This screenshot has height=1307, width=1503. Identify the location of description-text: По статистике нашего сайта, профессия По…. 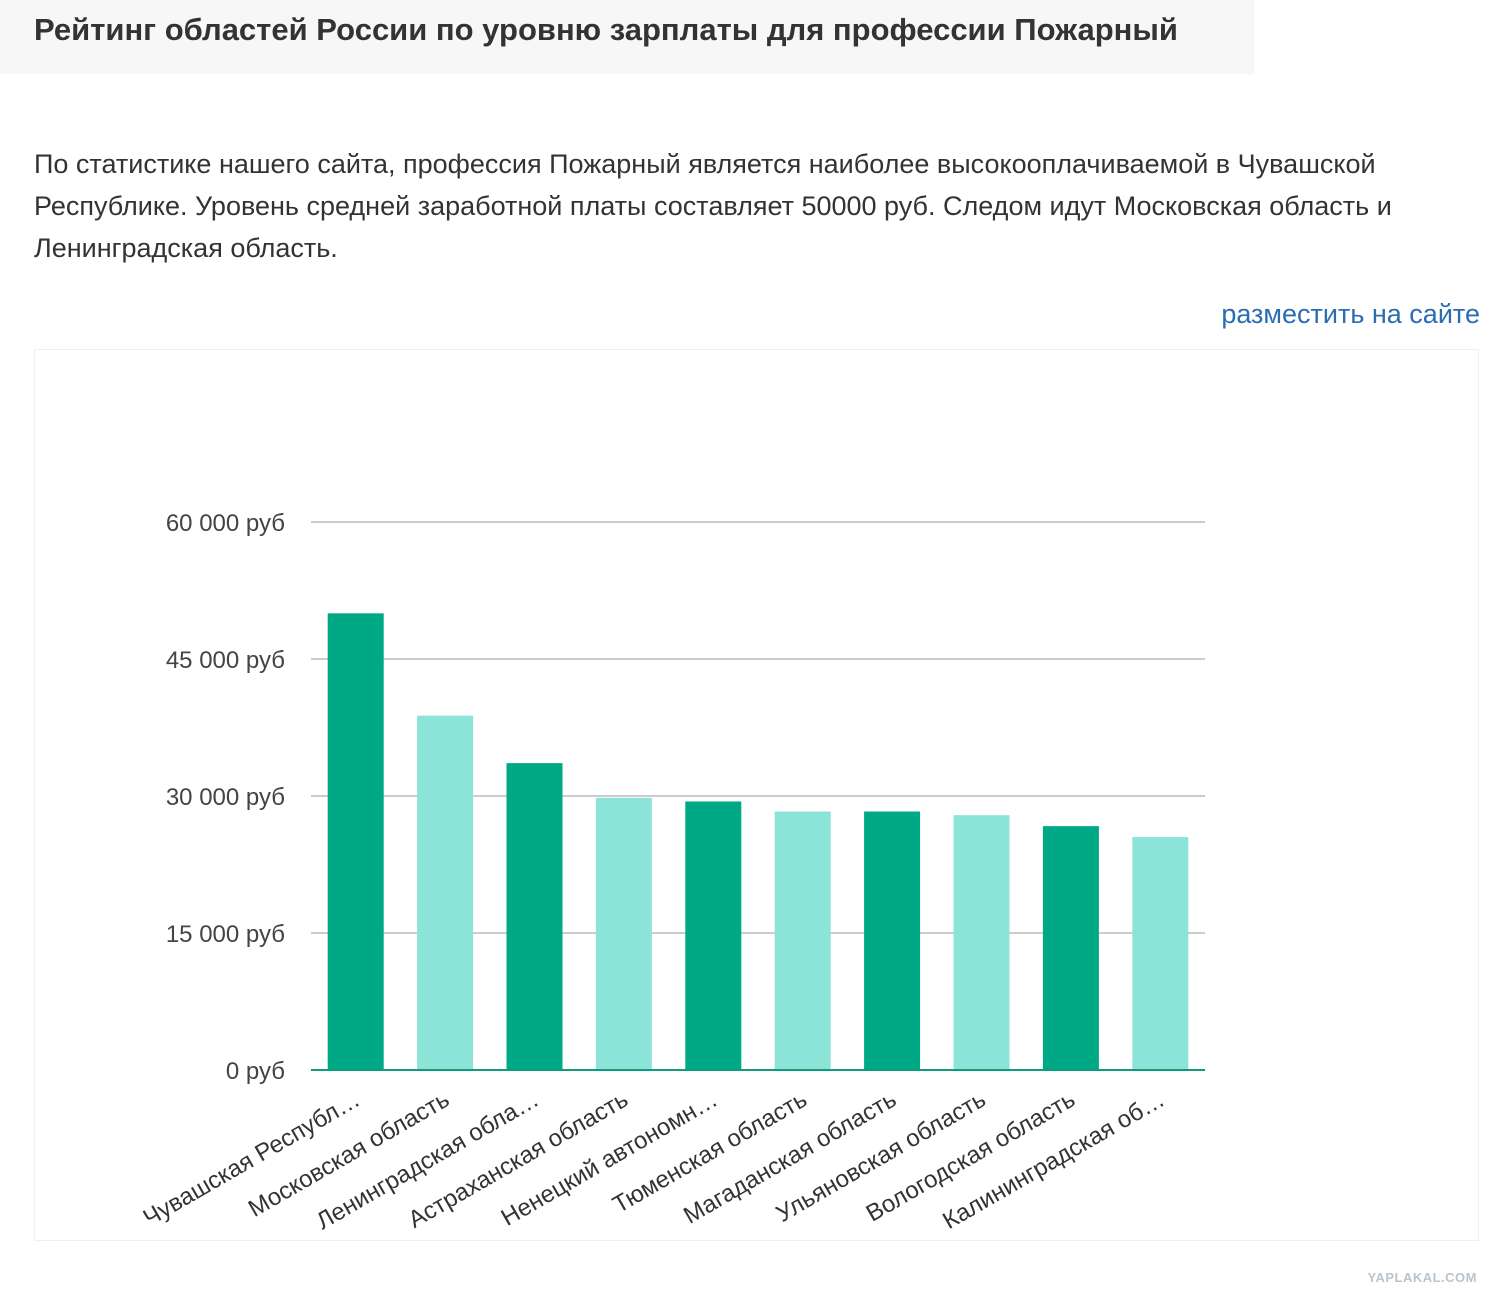
(713, 206).